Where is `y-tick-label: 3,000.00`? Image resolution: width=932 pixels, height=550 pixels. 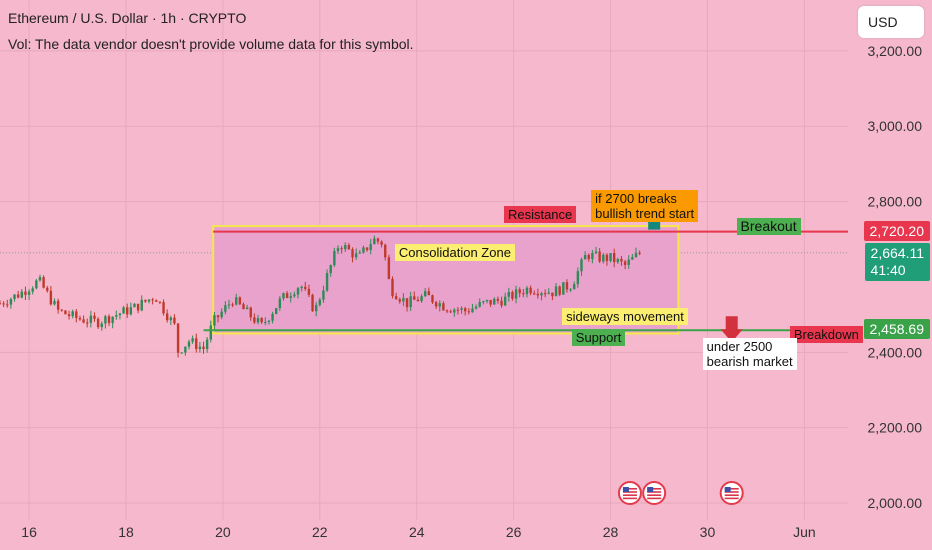
y-tick-label: 3,000.00 is located at coordinates (895, 126).